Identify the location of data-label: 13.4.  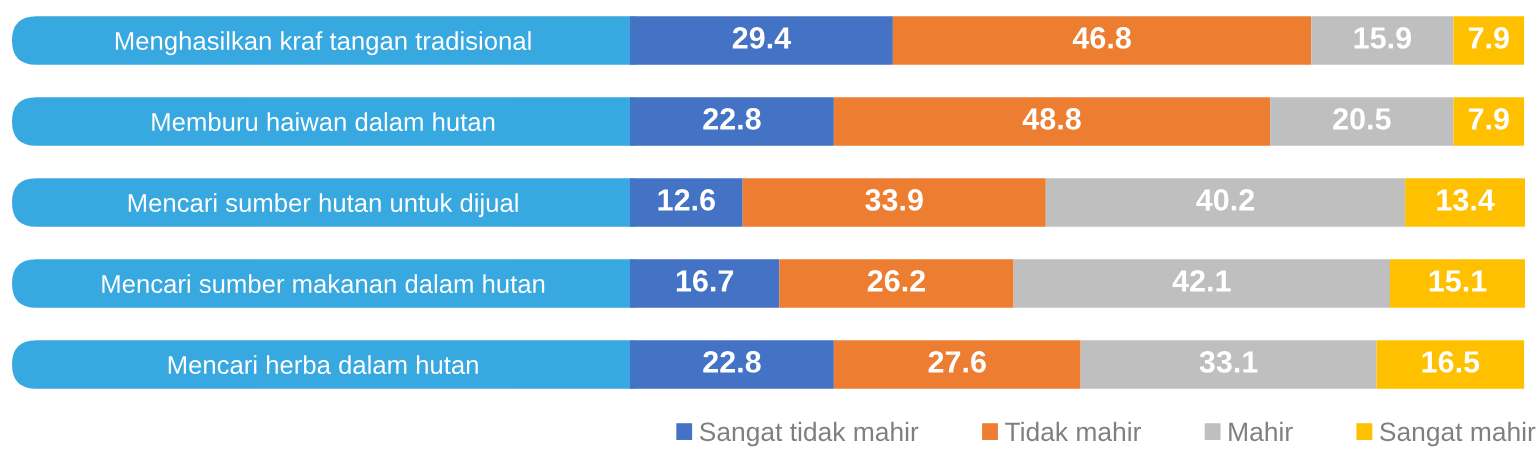
(1466, 200).